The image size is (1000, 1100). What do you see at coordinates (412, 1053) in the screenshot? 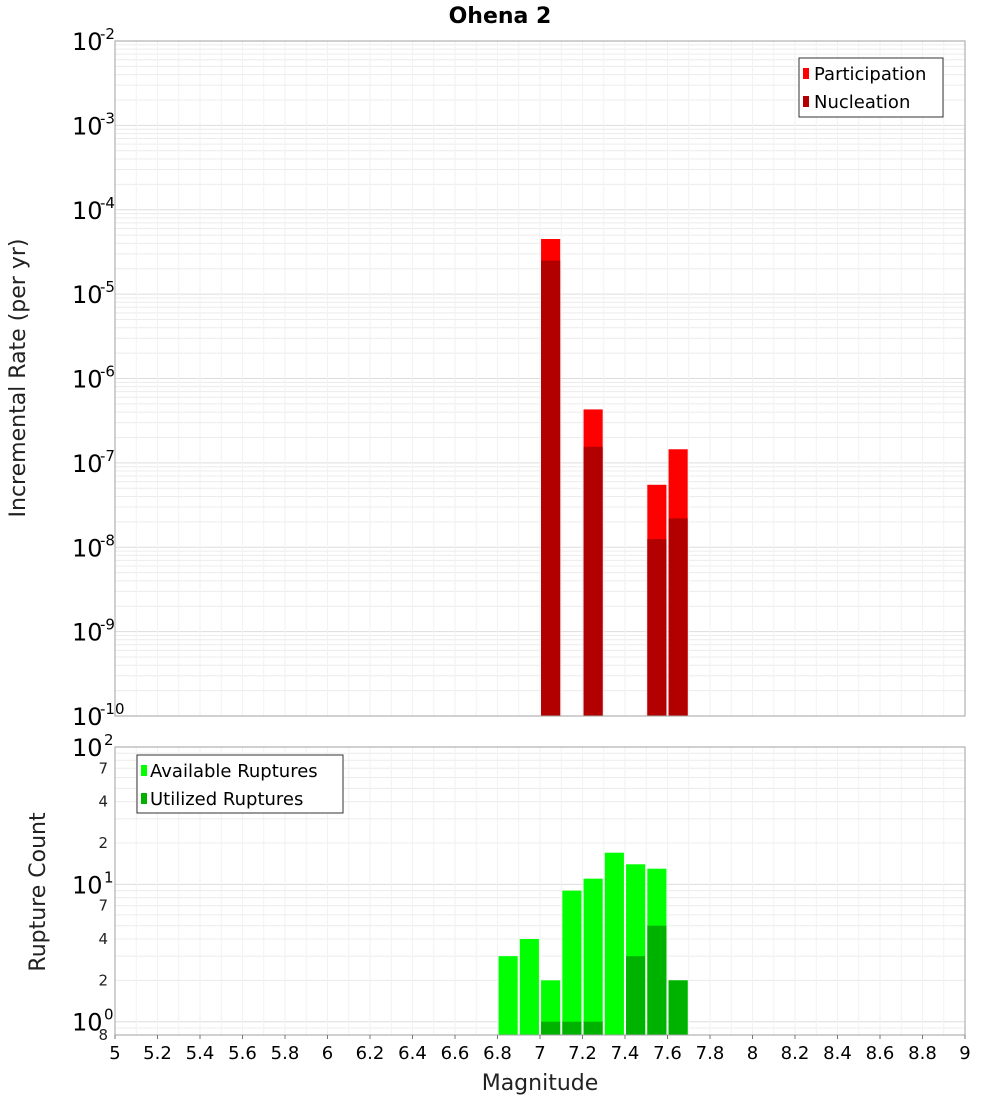
I see `magnitude-x-tick-label: 6.4` at bounding box center [412, 1053].